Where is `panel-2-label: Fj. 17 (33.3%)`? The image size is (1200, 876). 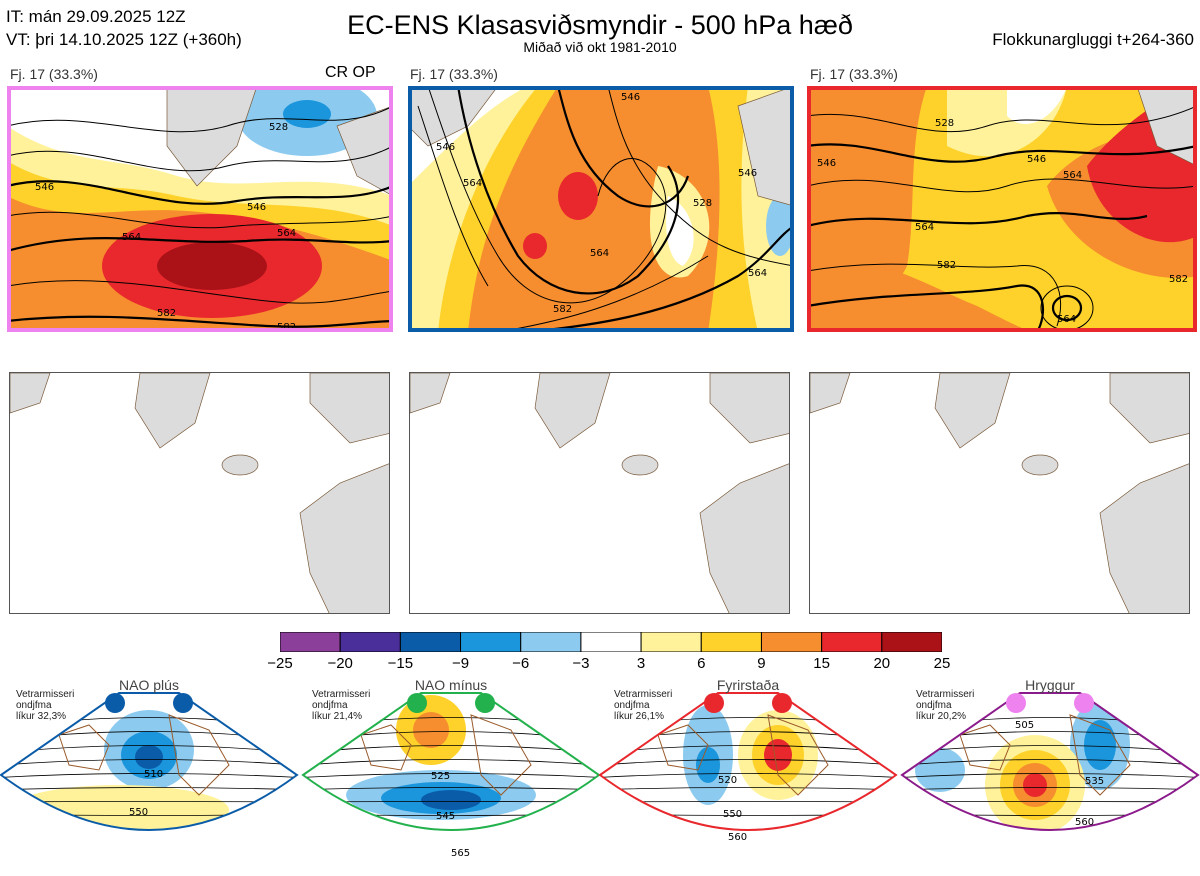 panel-2-label: Fj. 17 (33.3%) is located at coordinates (454, 74).